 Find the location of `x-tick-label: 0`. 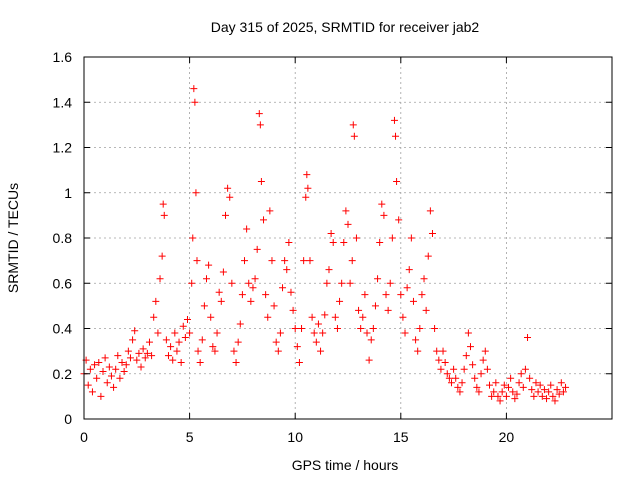

x-tick-label: 0 is located at coordinates (84, 437).